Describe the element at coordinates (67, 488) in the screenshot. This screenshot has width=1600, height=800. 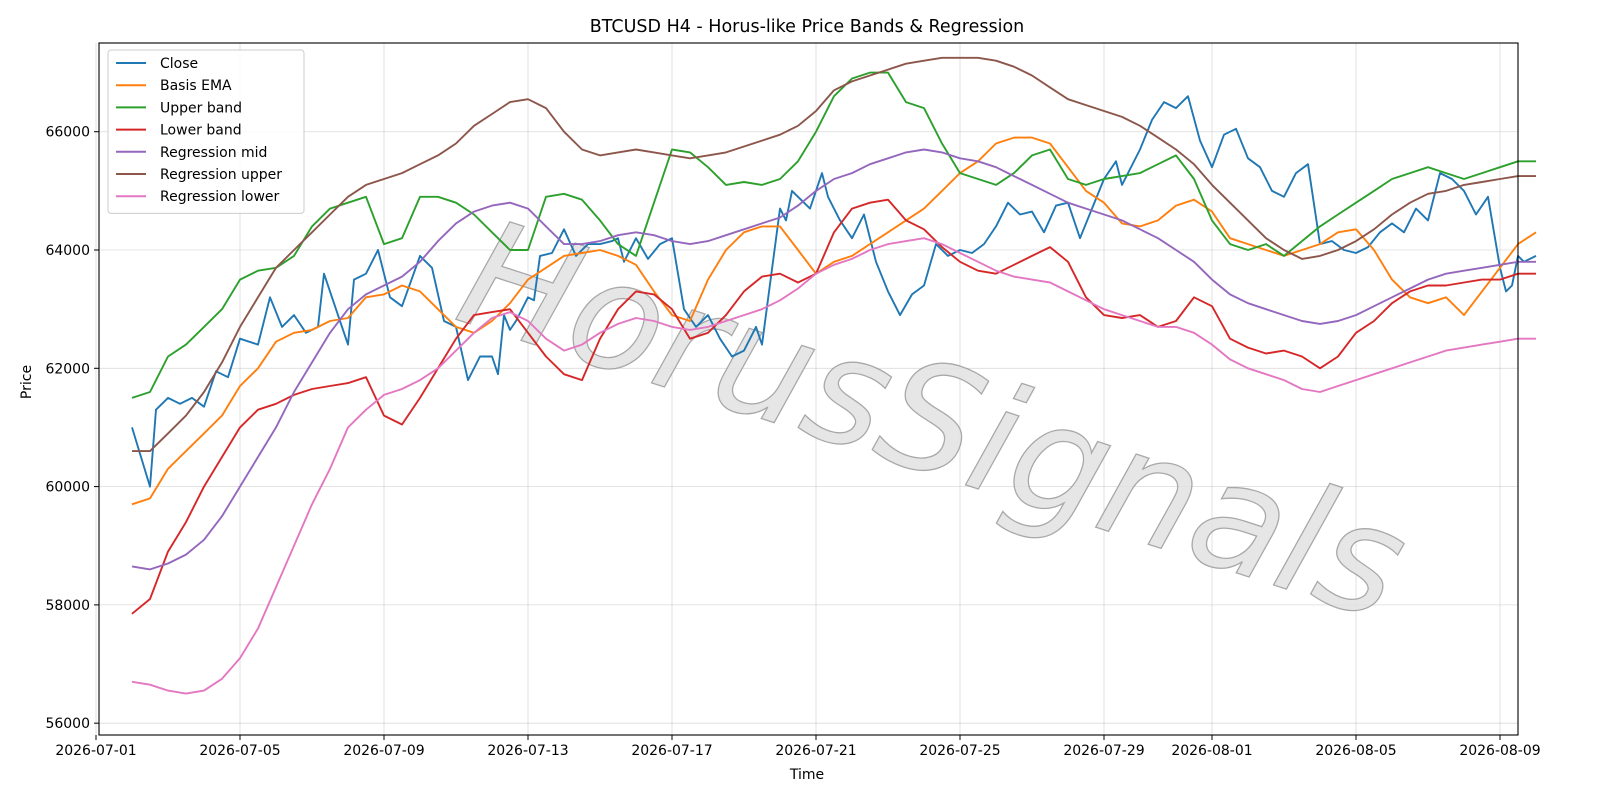
I see `y-tick-label: 60000` at that location.